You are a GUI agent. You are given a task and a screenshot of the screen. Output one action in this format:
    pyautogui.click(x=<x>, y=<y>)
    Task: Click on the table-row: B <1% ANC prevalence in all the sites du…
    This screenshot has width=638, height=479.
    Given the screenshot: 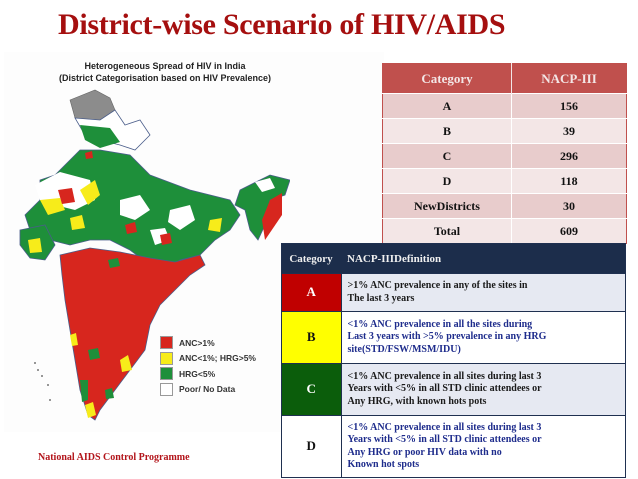 What is the action you would take?
    pyautogui.click(x=453, y=337)
    